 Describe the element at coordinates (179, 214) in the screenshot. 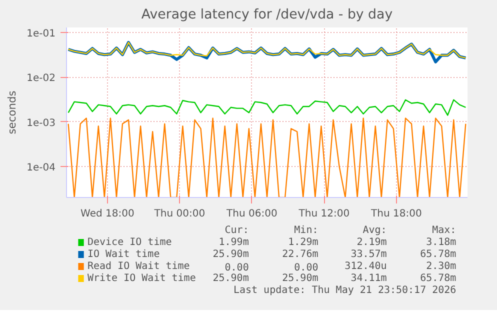

I see `x-tick-label: Thu 00:00` at that location.